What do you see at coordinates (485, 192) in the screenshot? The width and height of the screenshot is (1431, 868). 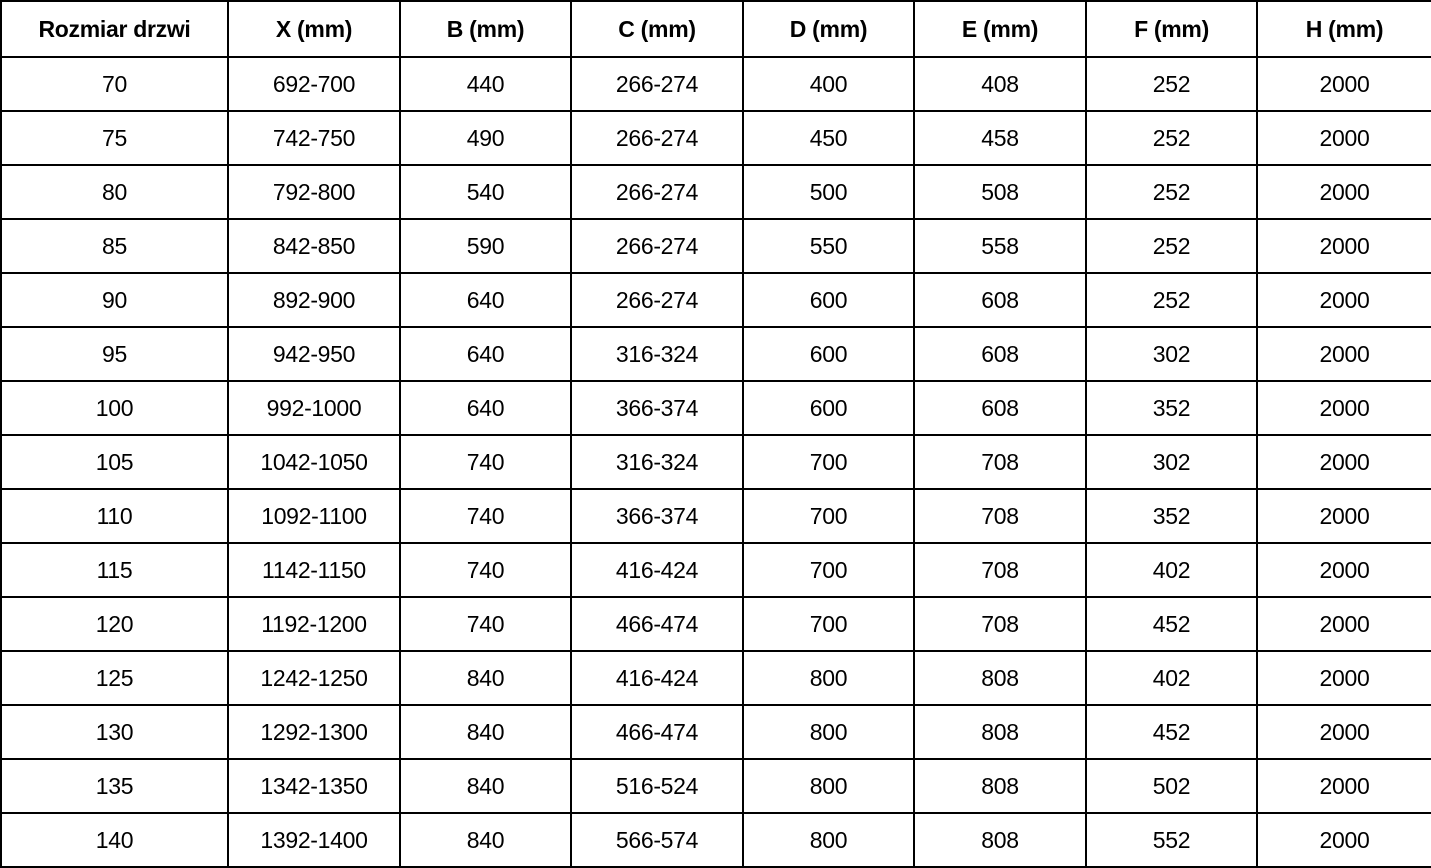 I see `table-cell: 540` at bounding box center [485, 192].